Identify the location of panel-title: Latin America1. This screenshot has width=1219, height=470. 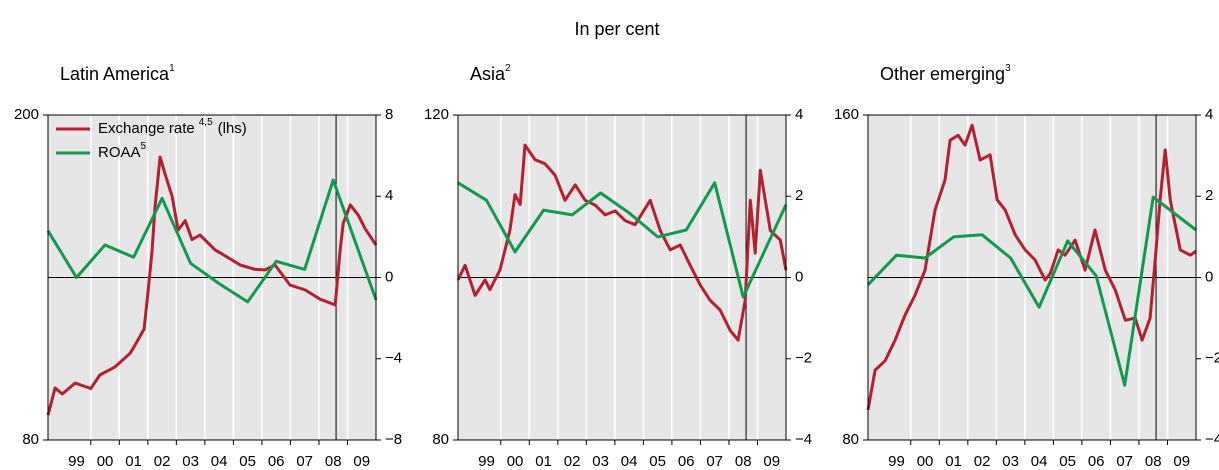
(117, 73).